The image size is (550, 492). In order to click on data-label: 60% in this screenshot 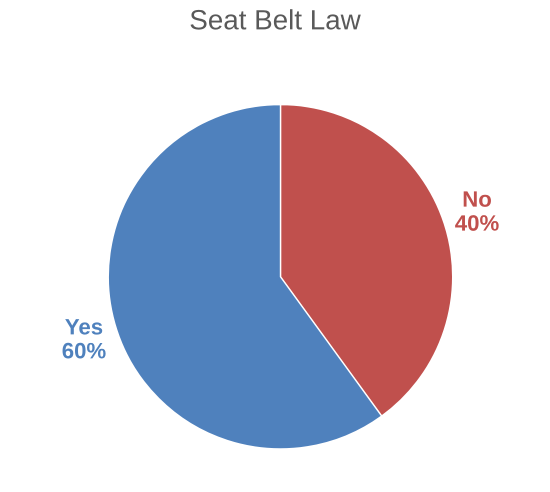, I will do `click(84, 350)`.